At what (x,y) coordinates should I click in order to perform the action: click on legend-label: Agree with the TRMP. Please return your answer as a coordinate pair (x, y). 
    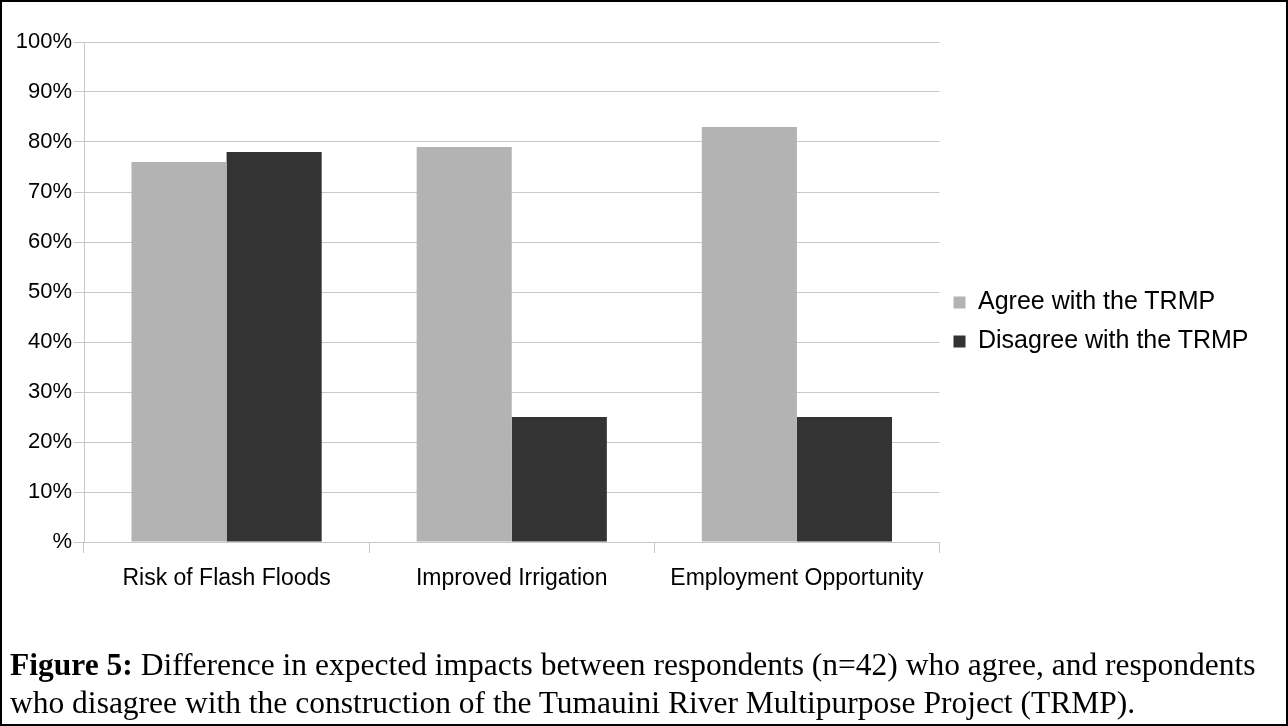
    Looking at the image, I should click on (1097, 300).